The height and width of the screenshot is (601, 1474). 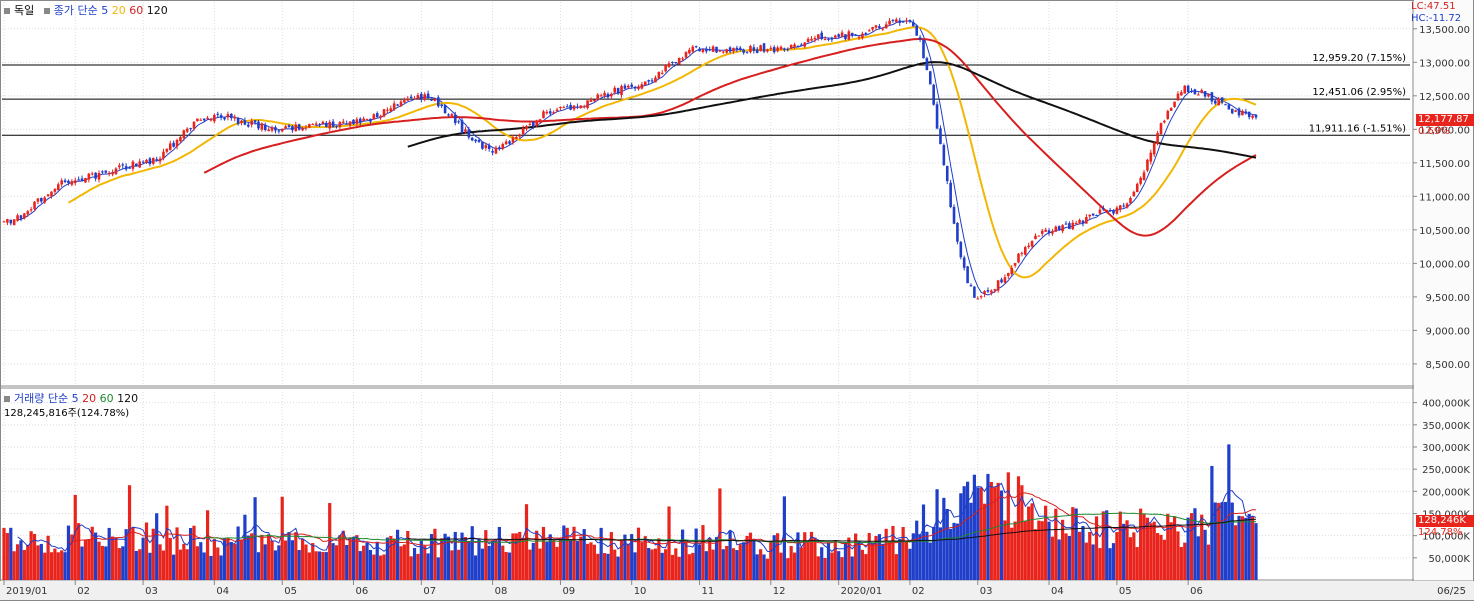 I want to click on close-label: 종가, so click(x=63, y=10).